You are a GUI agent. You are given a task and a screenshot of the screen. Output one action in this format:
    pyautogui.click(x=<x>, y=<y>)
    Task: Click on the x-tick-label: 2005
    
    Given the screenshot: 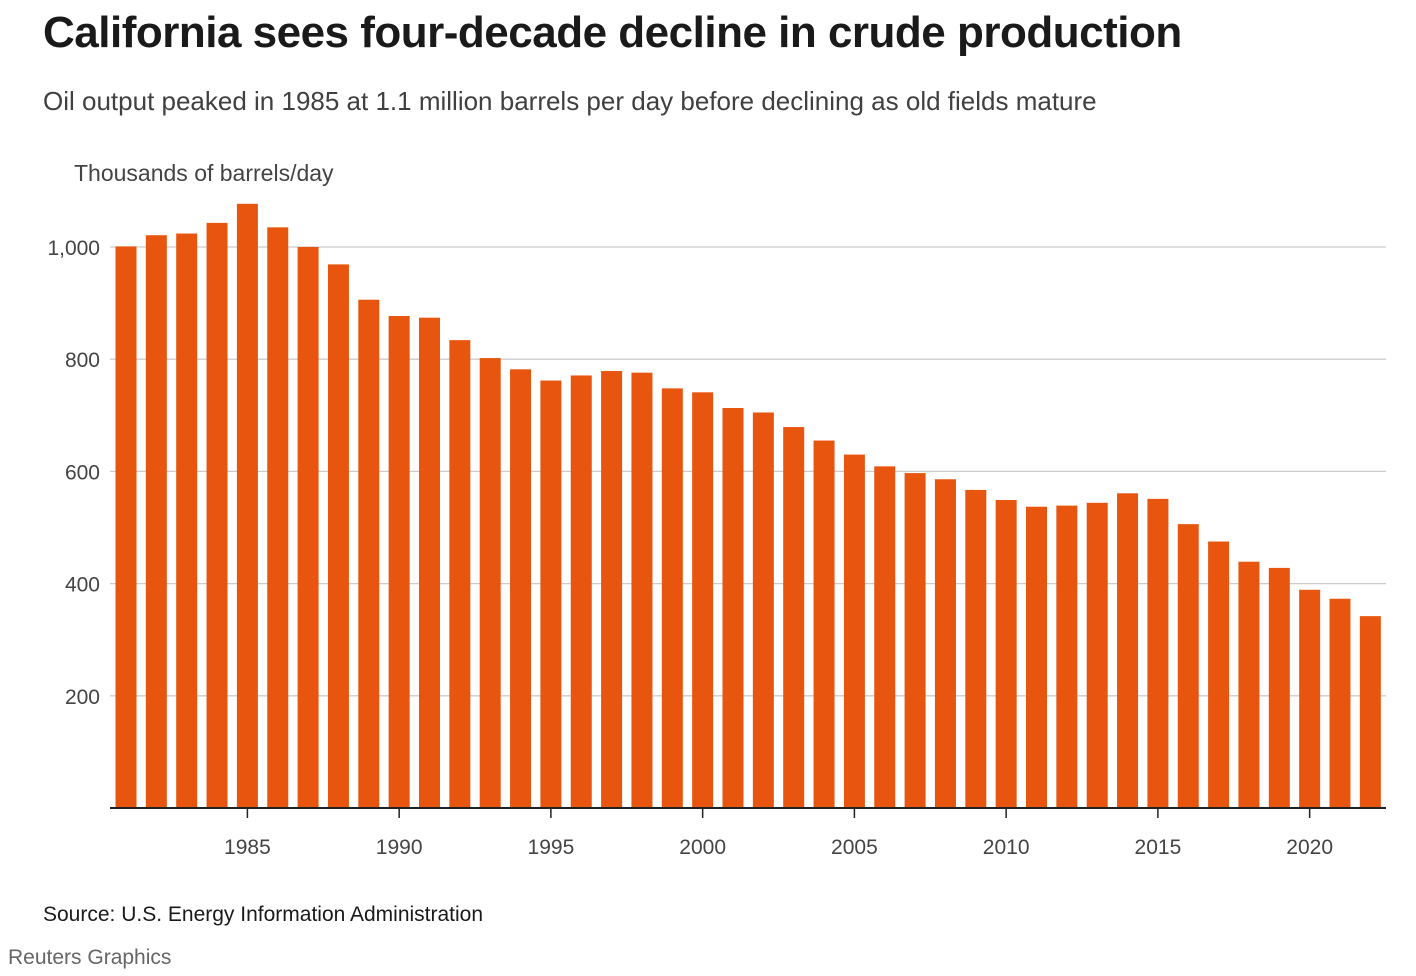 What is the action you would take?
    pyautogui.click(x=854, y=847)
    